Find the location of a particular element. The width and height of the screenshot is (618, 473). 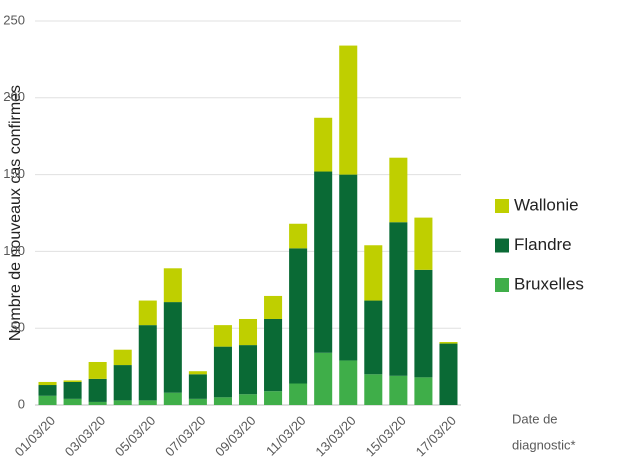

y-tick-label: 0 is located at coordinates (21, 403).